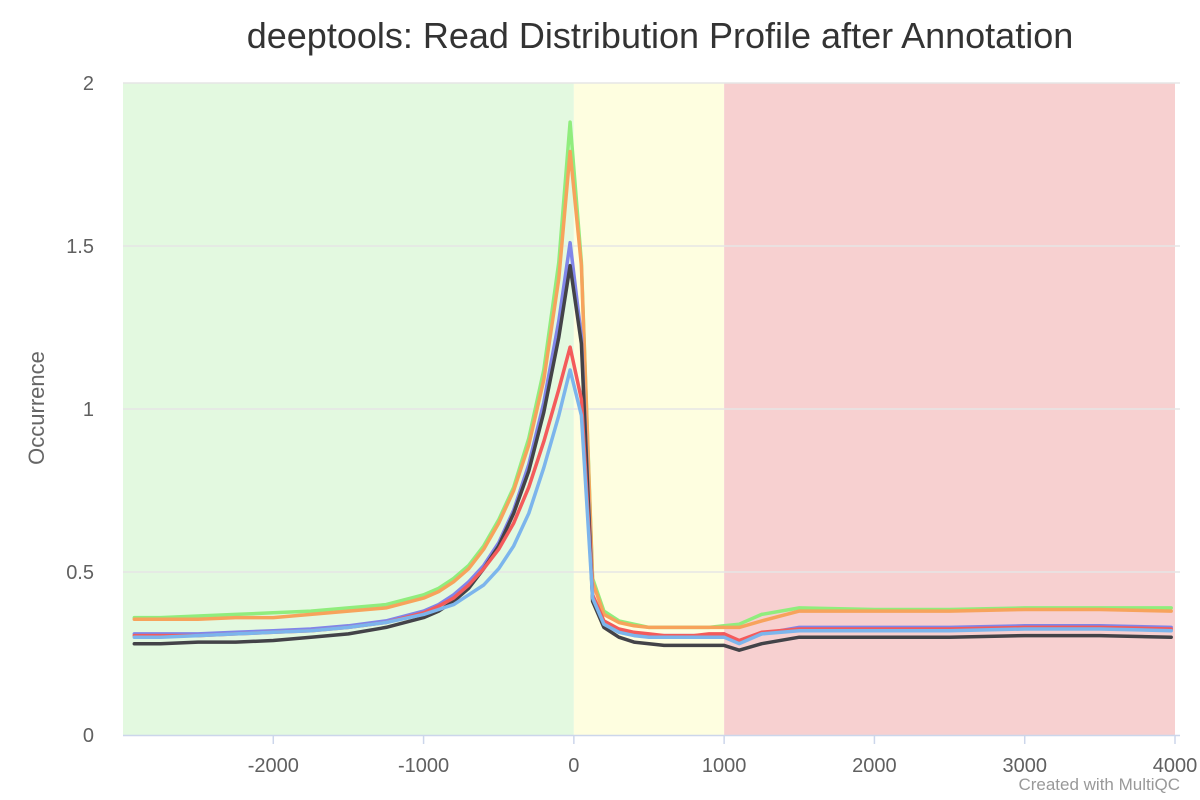 The height and width of the screenshot is (800, 1200). What do you see at coordinates (874, 766) in the screenshot?
I see `x-tick-label: 2000` at bounding box center [874, 766].